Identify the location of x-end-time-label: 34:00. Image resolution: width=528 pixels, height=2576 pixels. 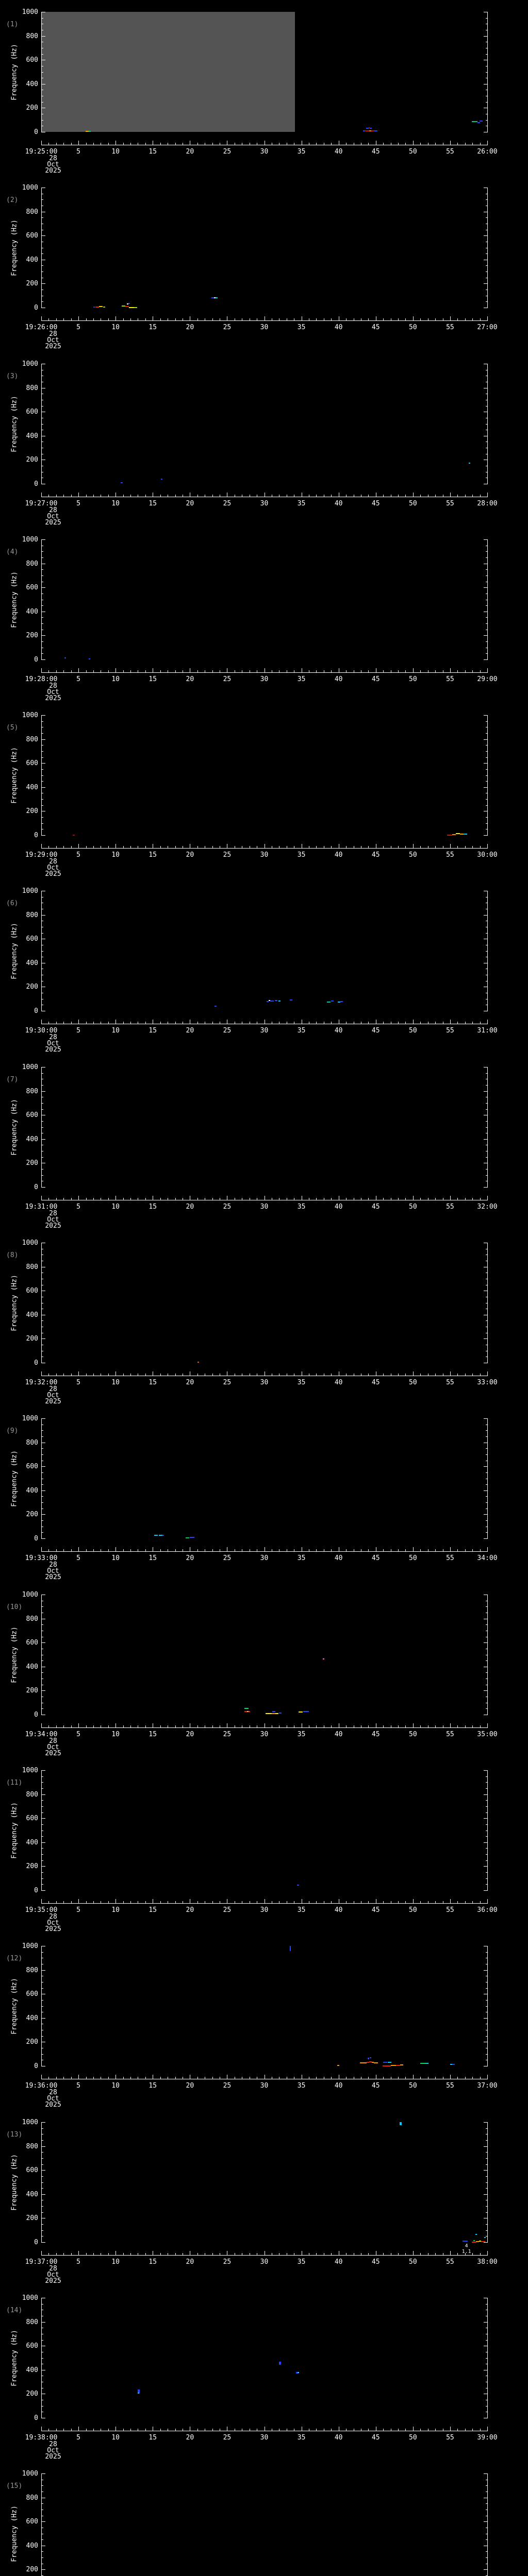
(487, 1558).